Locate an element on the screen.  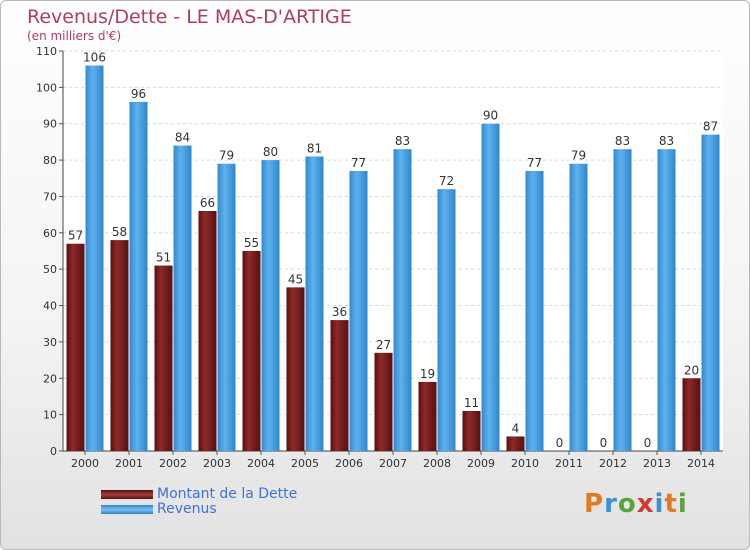
x-tick-label: 2010 is located at coordinates (525, 463).